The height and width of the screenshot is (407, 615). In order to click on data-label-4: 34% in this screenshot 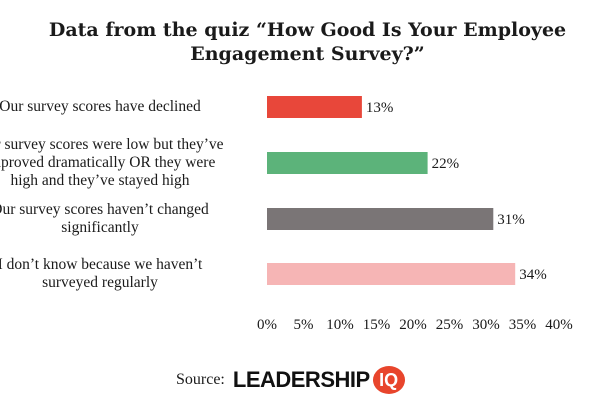, I will do `click(533, 275)`.